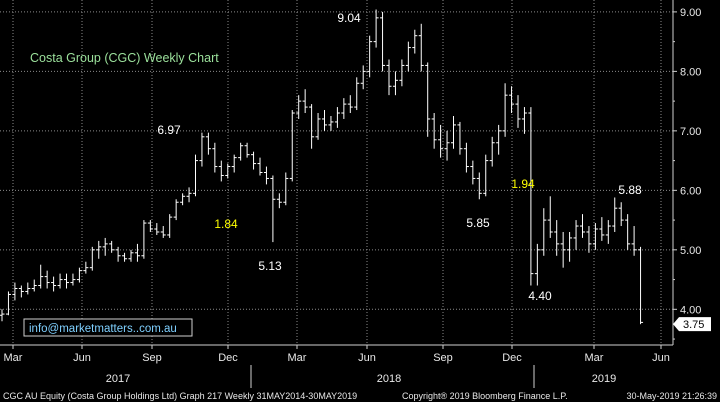 Image resolution: width=720 pixels, height=402 pixels. Describe the element at coordinates (270, 266) in the screenshot. I see `annotation-label: 5.13` at that location.